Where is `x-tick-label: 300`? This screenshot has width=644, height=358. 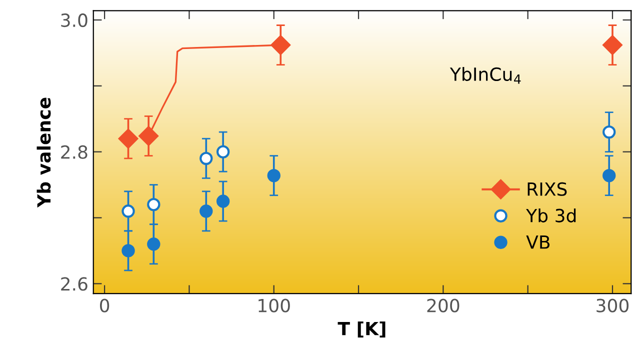 x-tick-label: 300 is located at coordinates (612, 305).